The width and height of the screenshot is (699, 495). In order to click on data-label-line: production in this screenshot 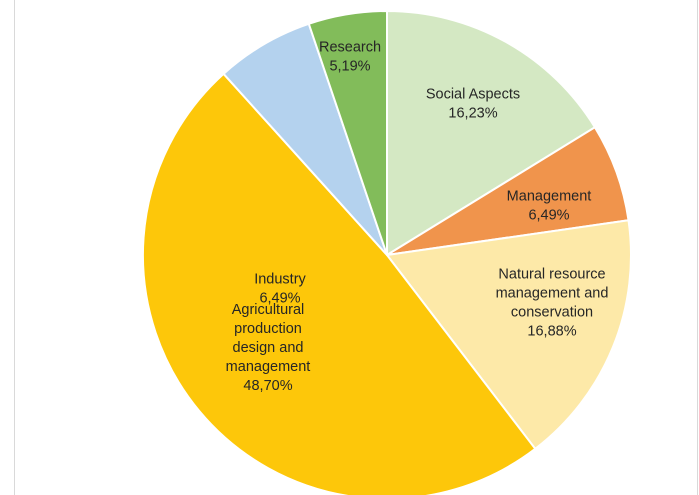, I will do `click(268, 329)`.